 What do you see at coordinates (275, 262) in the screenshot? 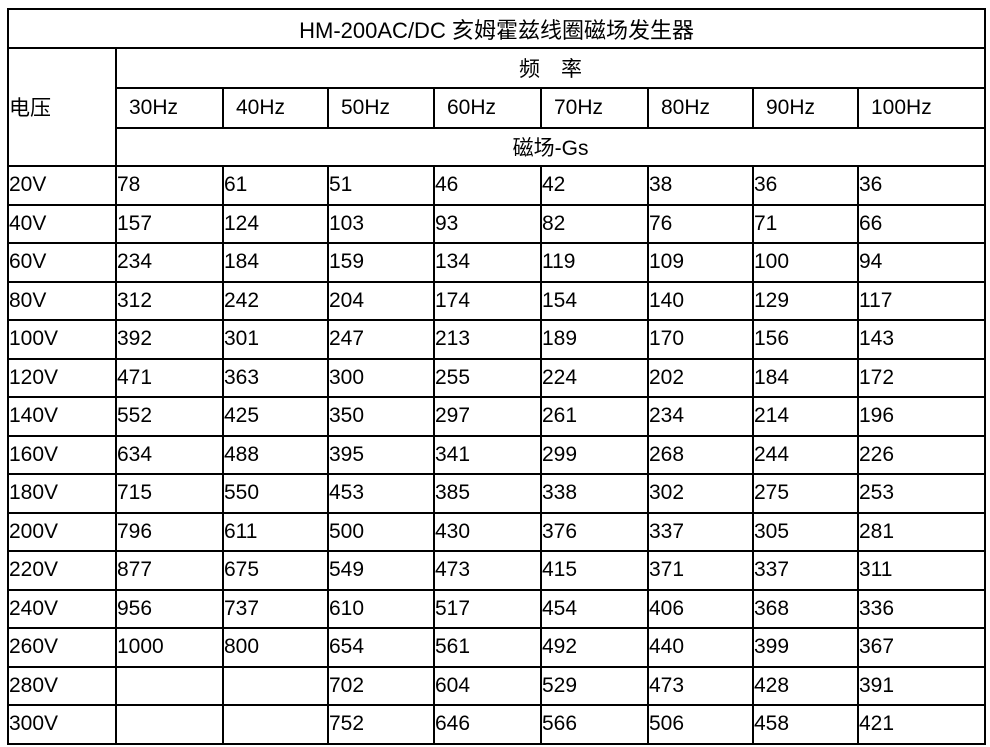
I see `field-value-cell: 184` at bounding box center [275, 262].